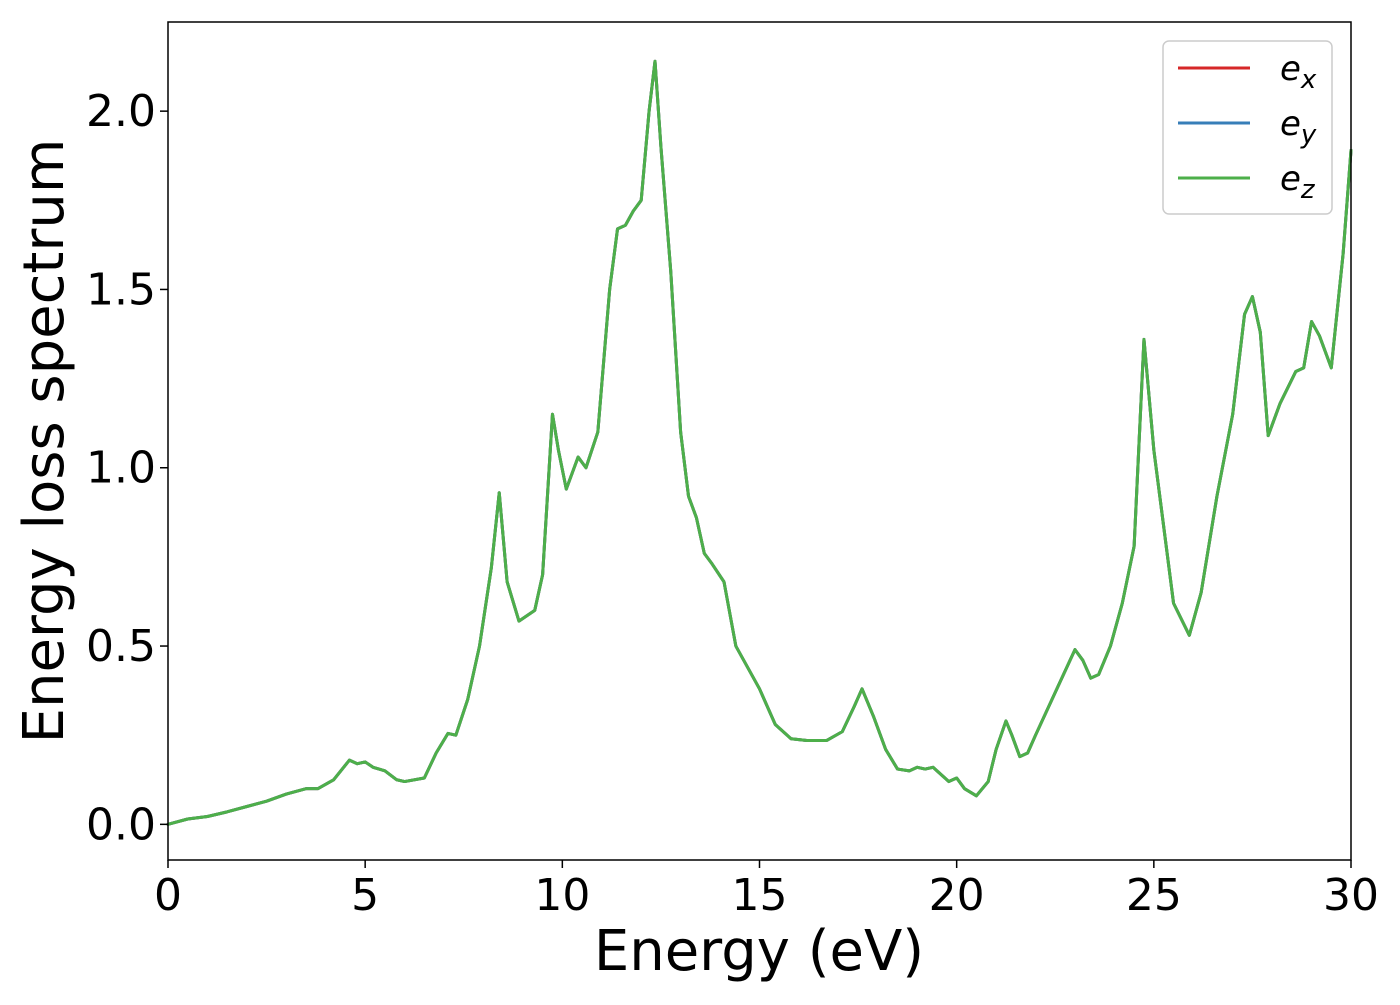 This screenshot has height=1005, width=1400. What do you see at coordinates (957, 895) in the screenshot?
I see `x-tick-label: 20` at bounding box center [957, 895].